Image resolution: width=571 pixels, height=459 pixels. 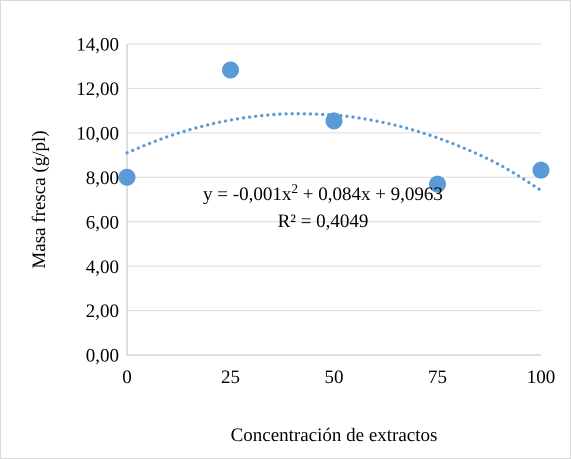 I want to click on y-tick-label: 8,00, so click(x=102, y=178).